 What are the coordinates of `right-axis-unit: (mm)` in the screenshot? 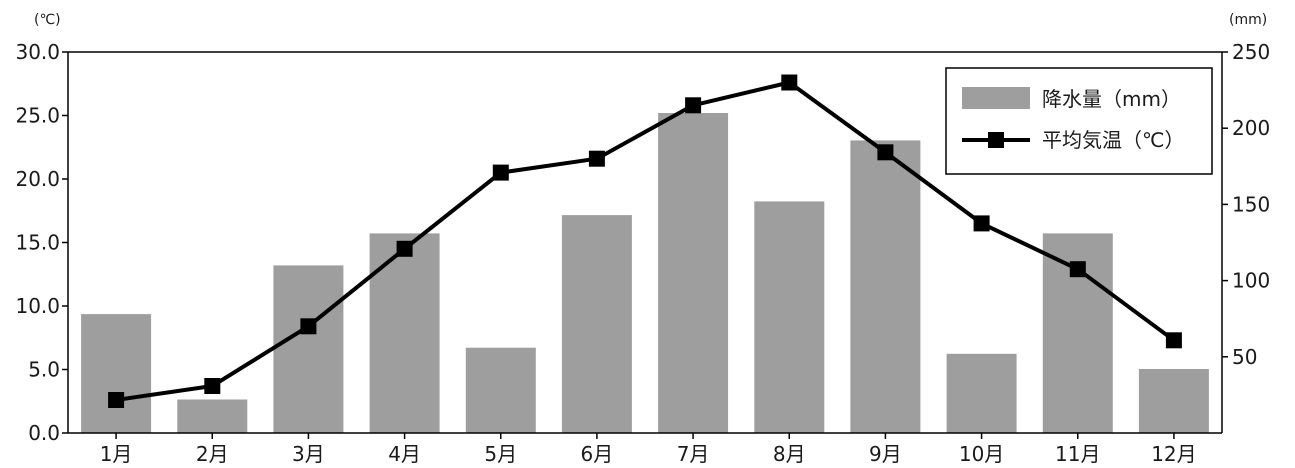 It's located at (1248, 20).